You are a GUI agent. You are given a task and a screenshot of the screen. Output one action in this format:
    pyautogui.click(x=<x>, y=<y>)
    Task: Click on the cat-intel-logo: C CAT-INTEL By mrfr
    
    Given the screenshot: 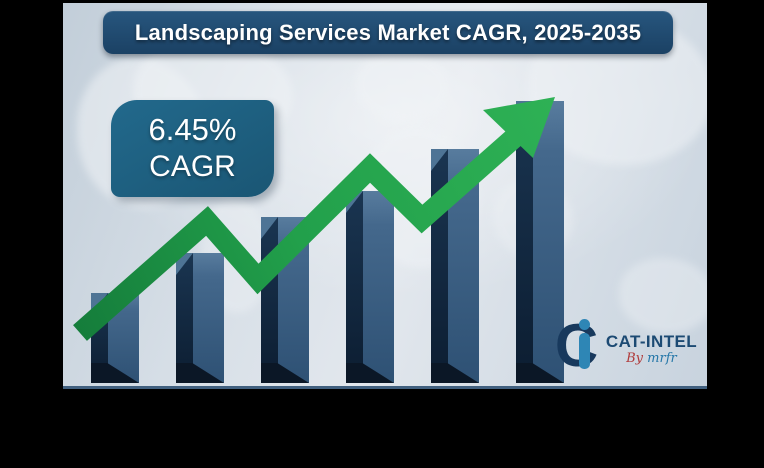 What is the action you would take?
    pyautogui.click(x=626, y=346)
    